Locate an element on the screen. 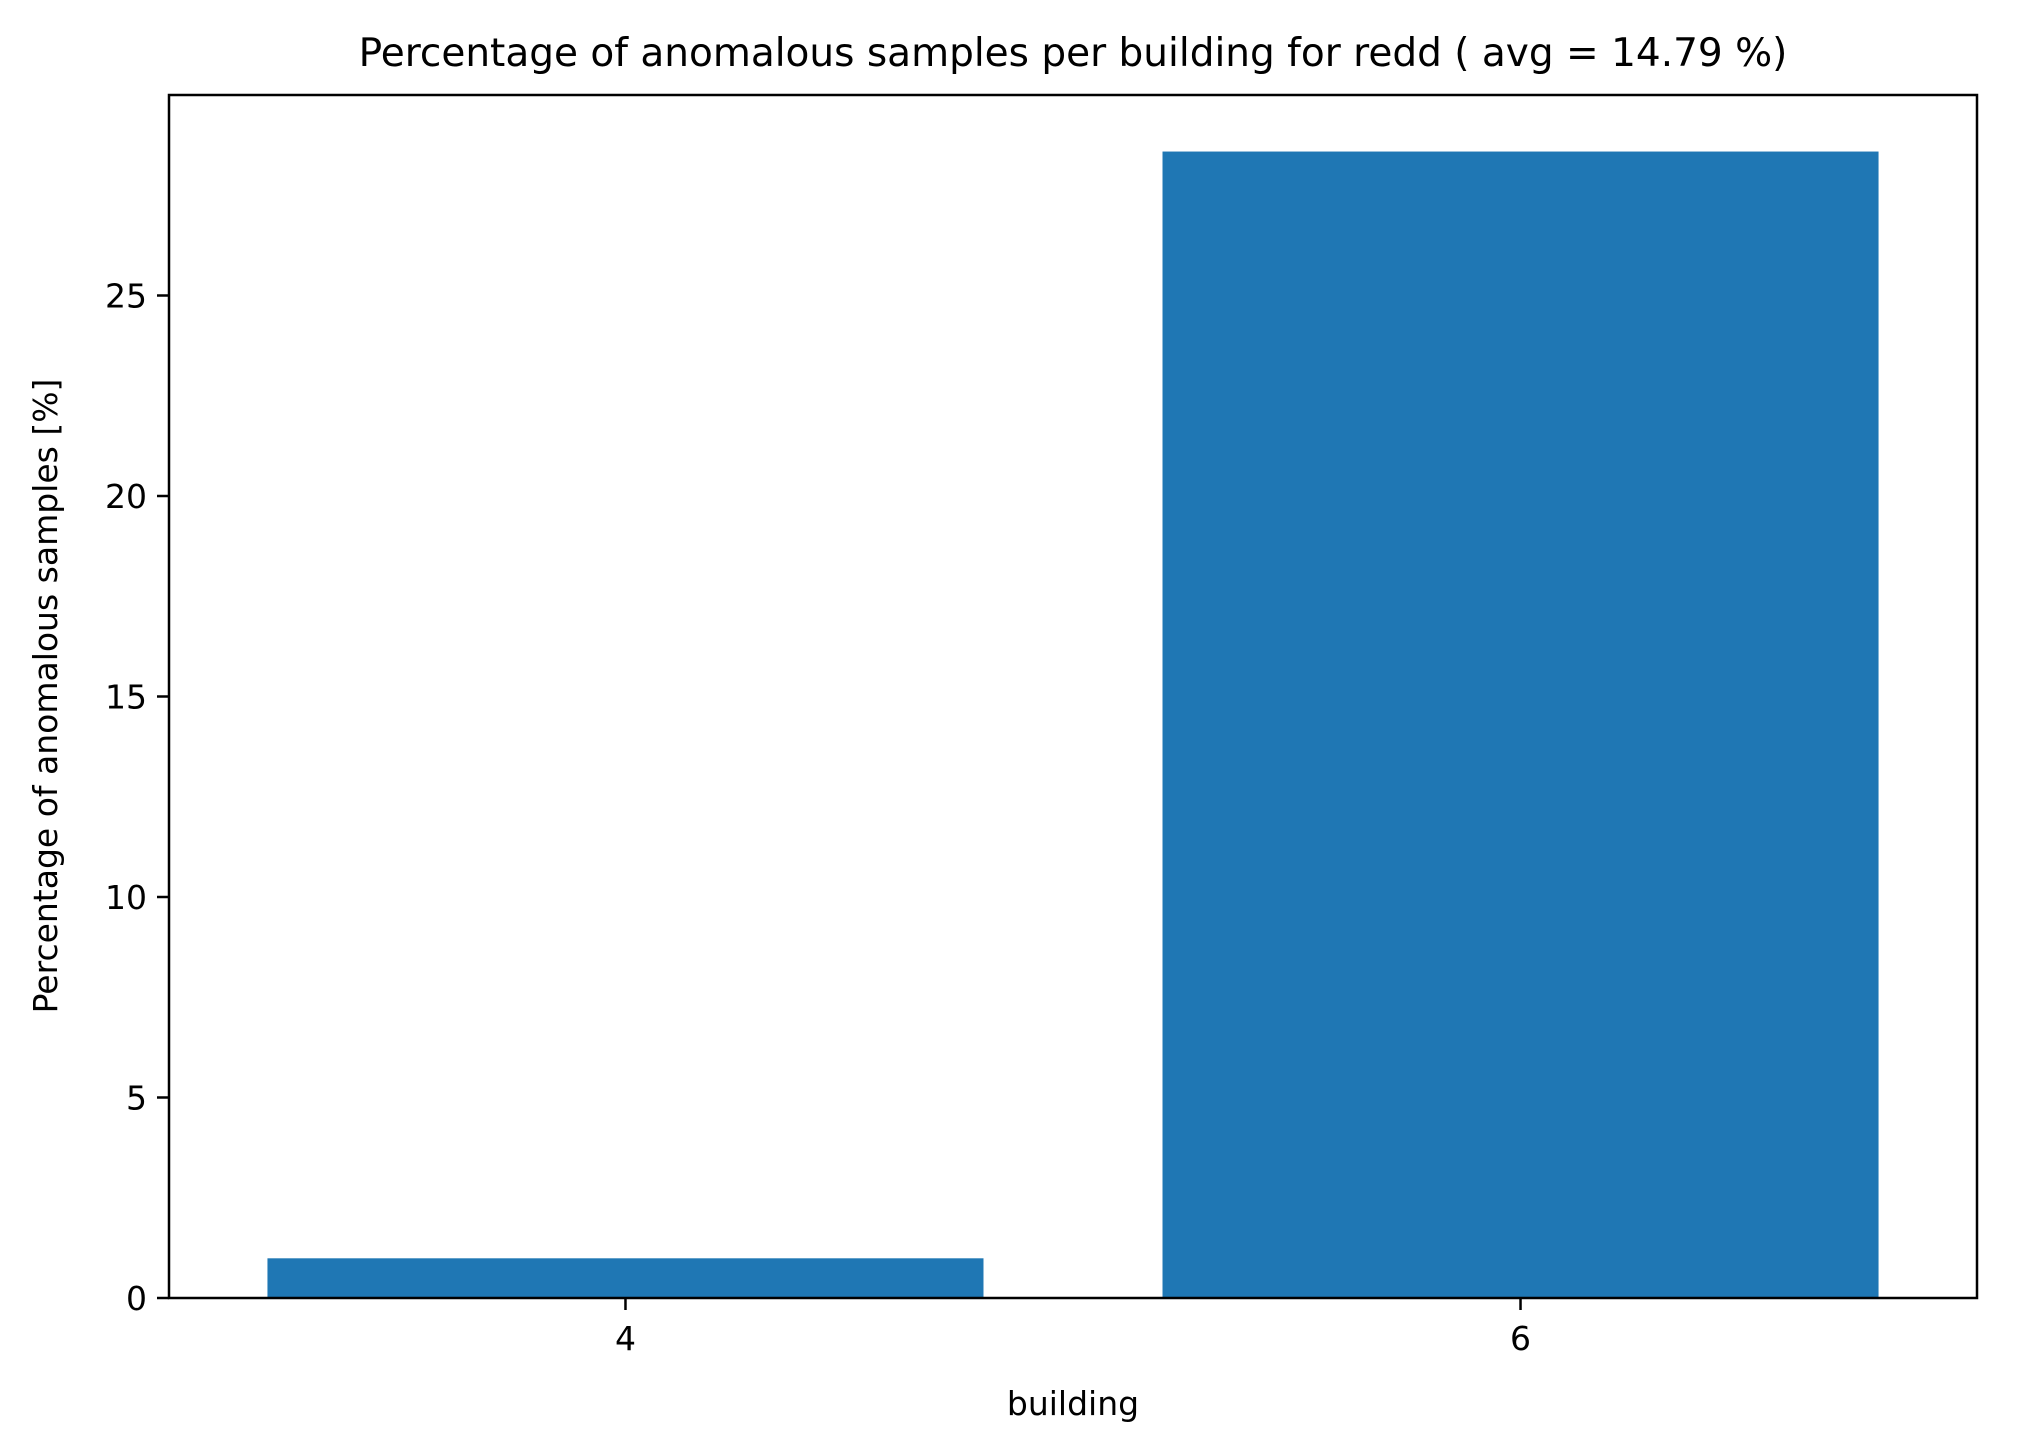 The image size is (2017, 1448). x-tick-label: 6 is located at coordinates (1520, 1338).